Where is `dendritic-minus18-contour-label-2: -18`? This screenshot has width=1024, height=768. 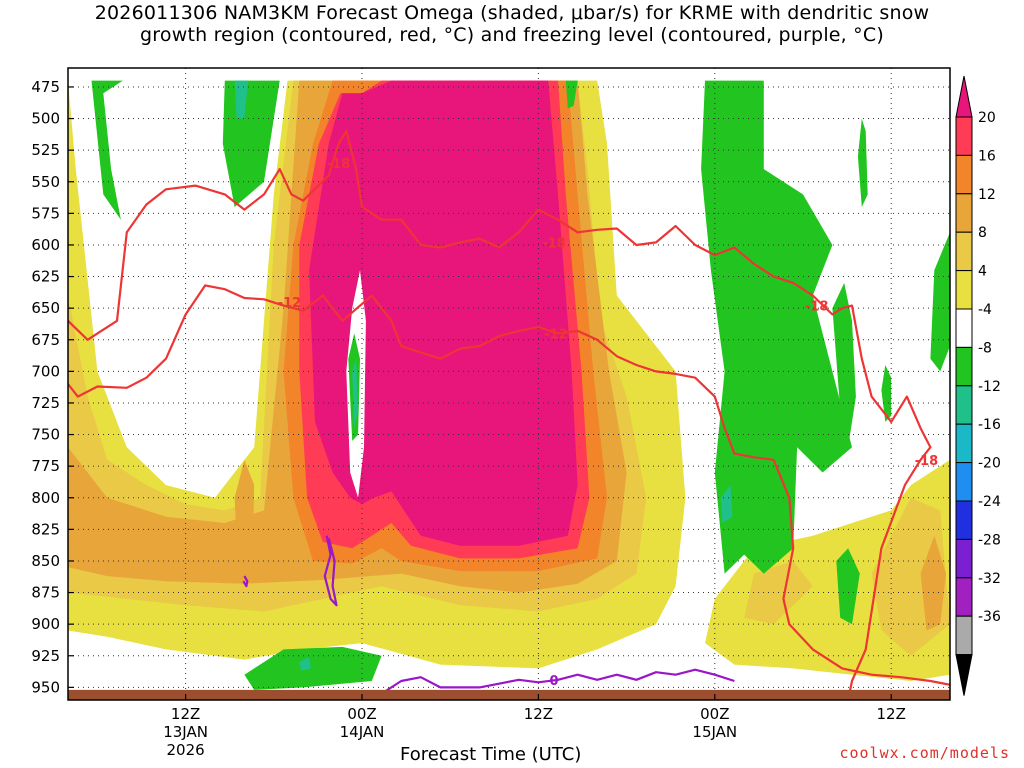
dendritic-minus18-contour-label-2: -18 is located at coordinates (817, 307).